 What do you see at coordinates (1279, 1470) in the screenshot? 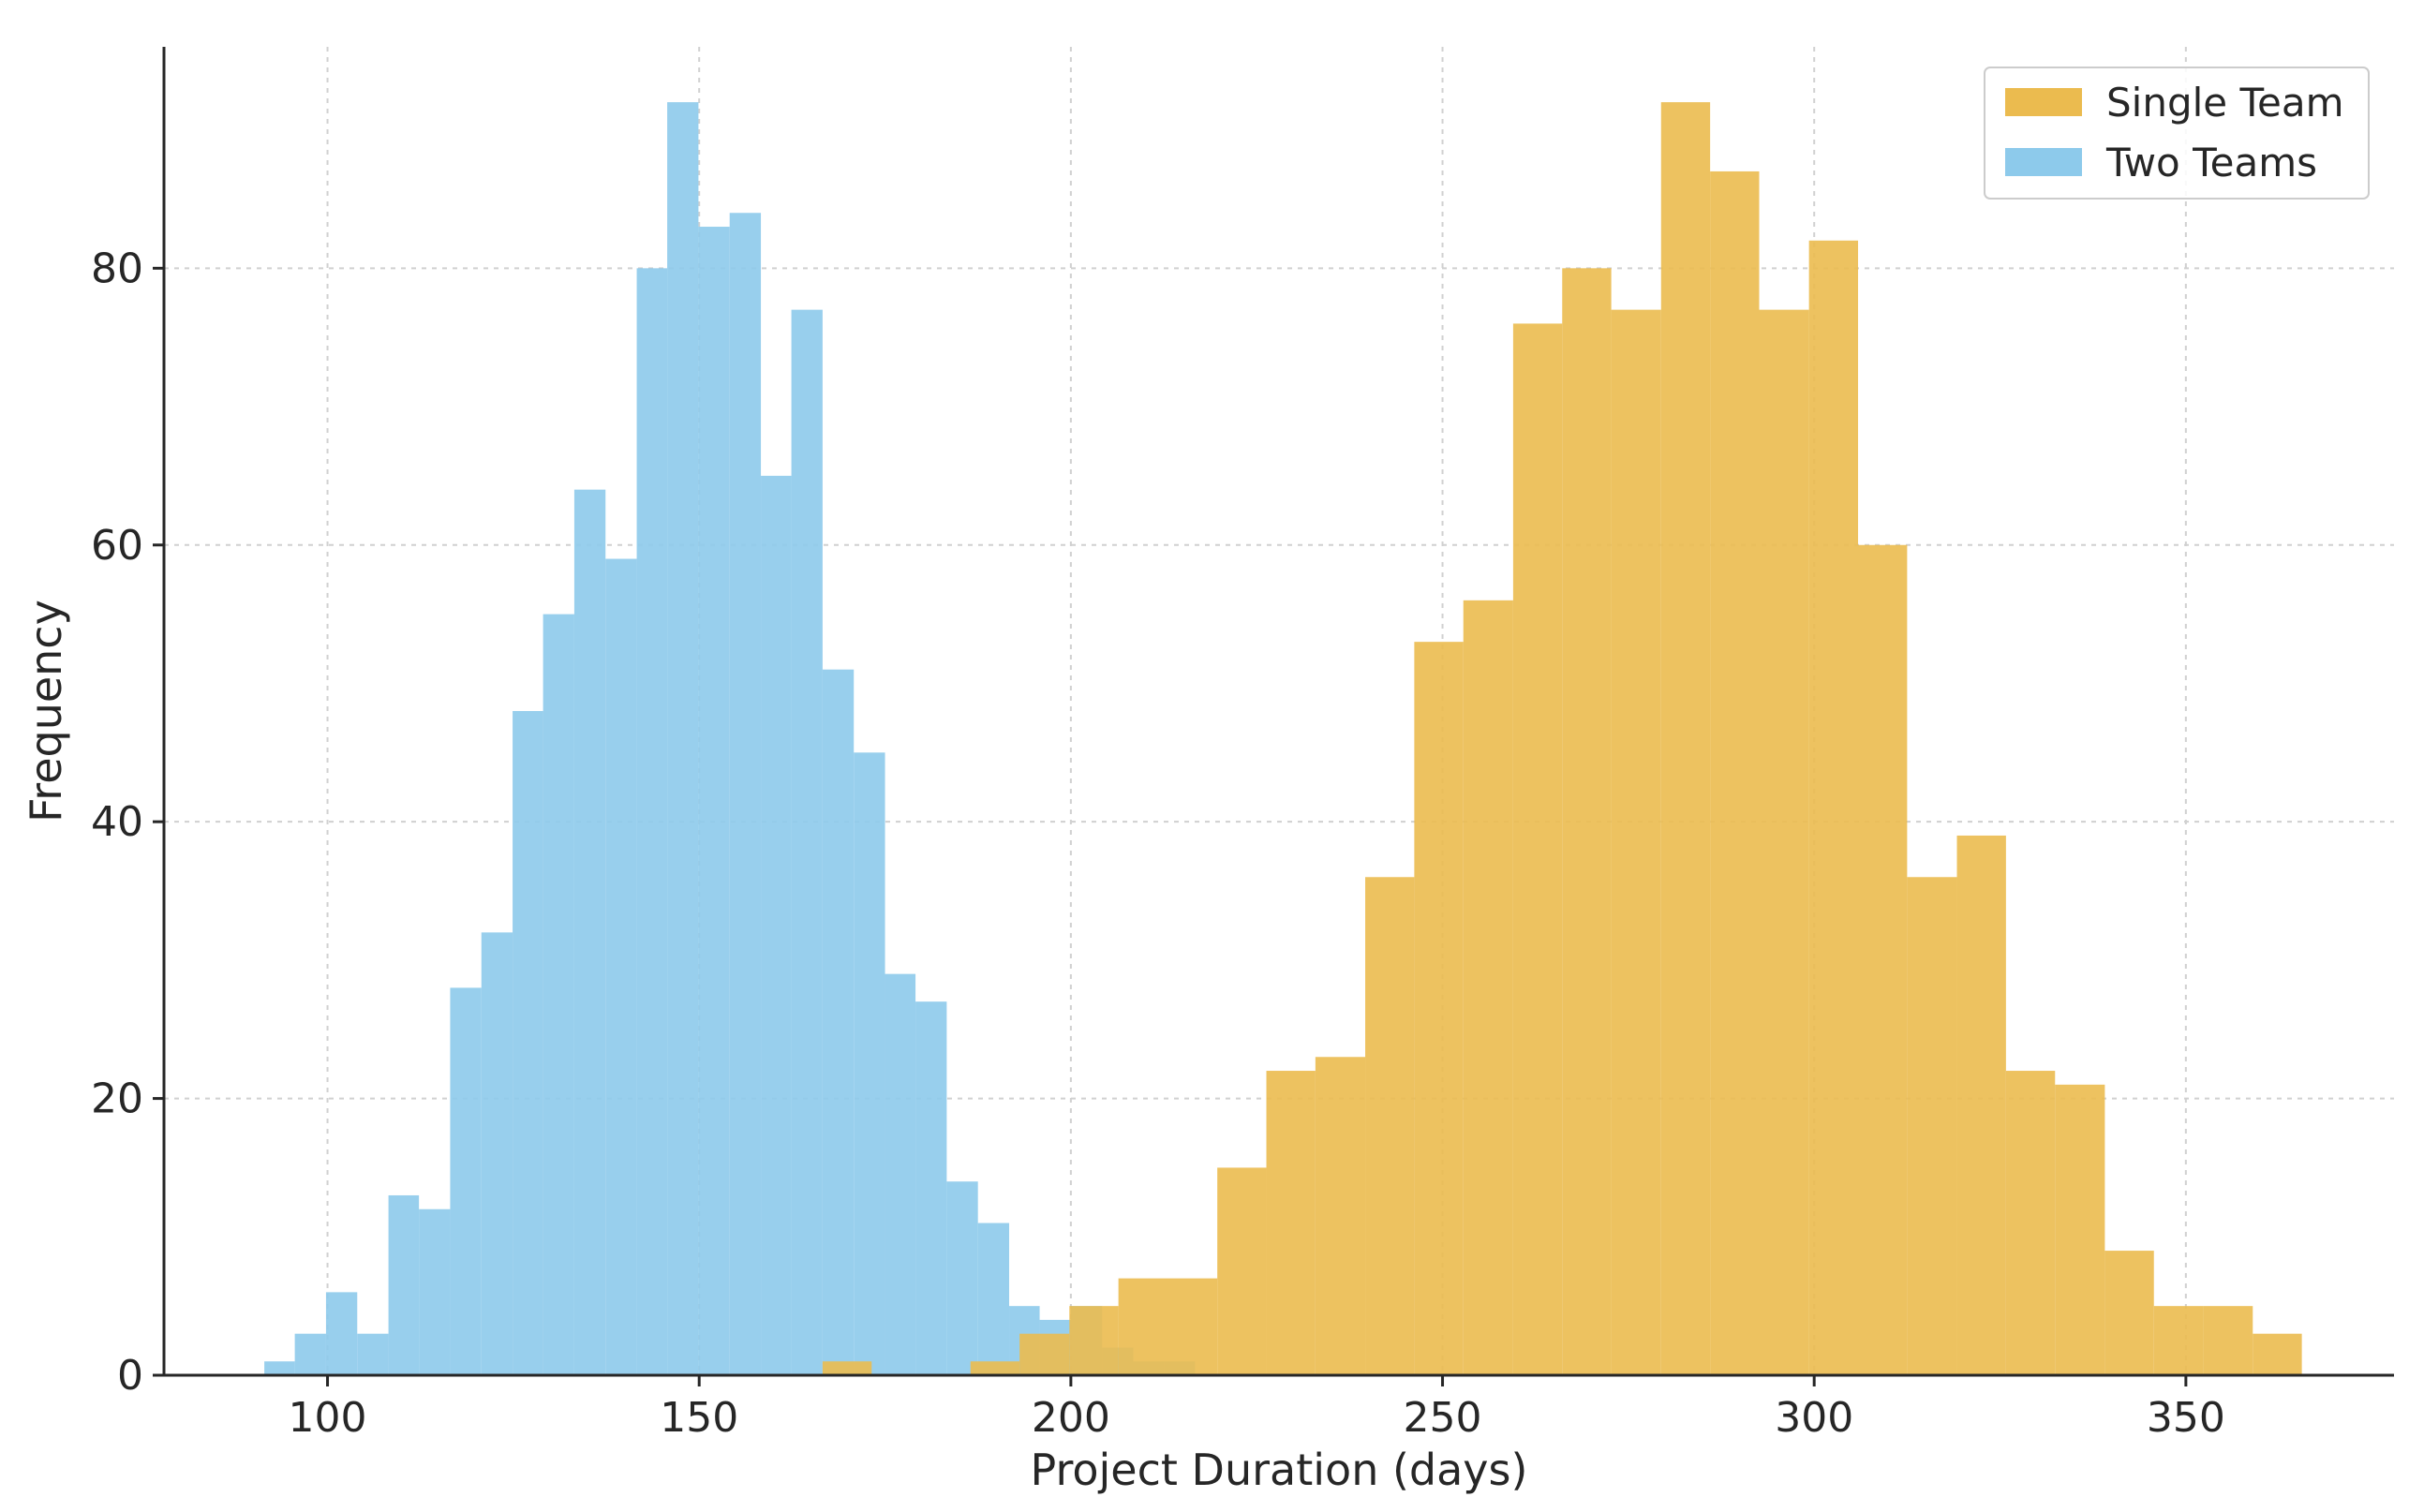
I see `x-axis-label: Project Duration (days)` at bounding box center [1279, 1470].